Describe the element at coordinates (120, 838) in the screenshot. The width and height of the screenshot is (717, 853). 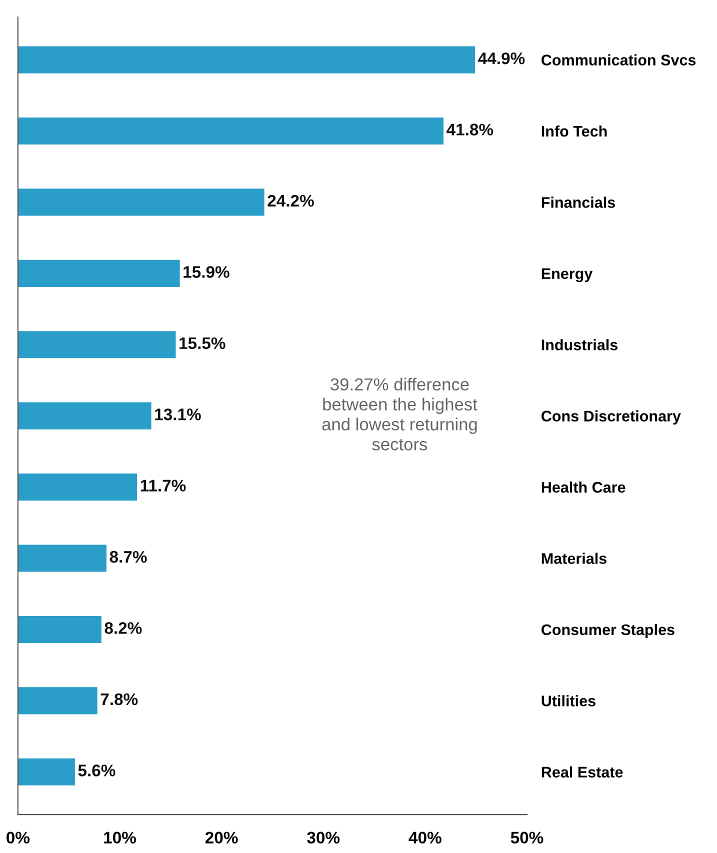
I see `x-tick-label: 10%` at that location.